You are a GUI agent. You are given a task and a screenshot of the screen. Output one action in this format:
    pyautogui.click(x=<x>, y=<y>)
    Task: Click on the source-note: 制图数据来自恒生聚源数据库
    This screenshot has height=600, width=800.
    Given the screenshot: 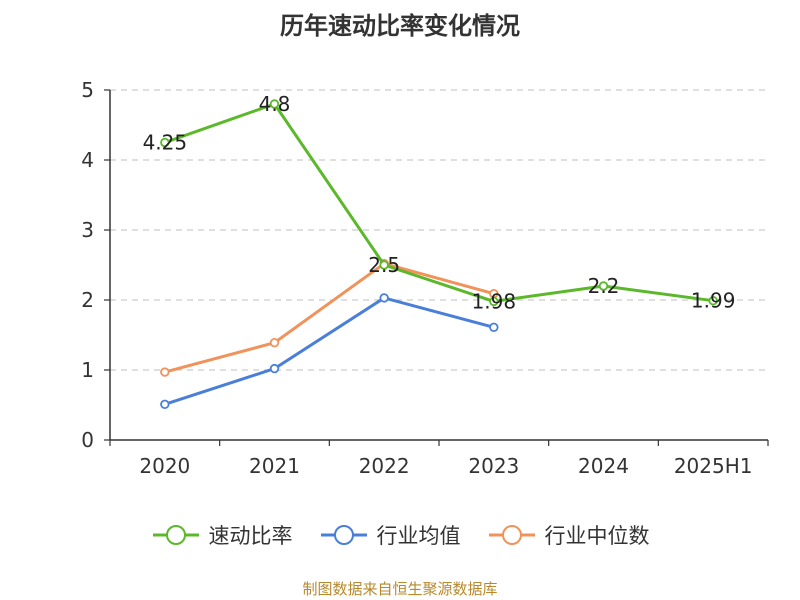 What is the action you would take?
    pyautogui.click(x=400, y=589)
    